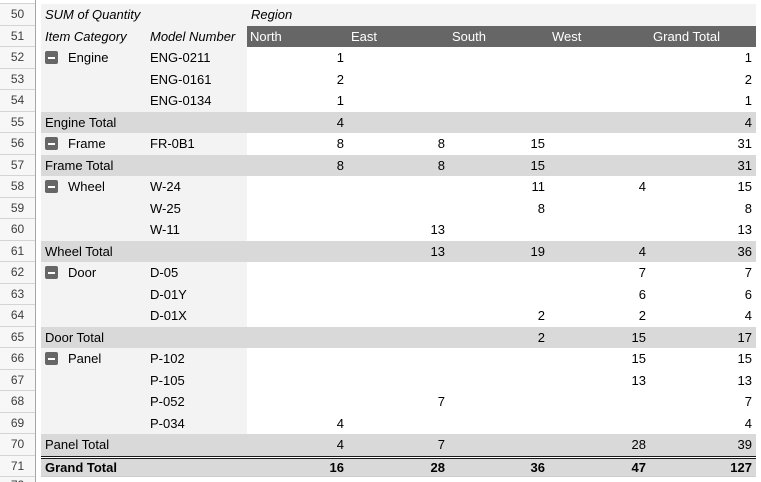 The height and width of the screenshot is (482, 761). I want to click on row-number-58: 58, so click(17, 187).